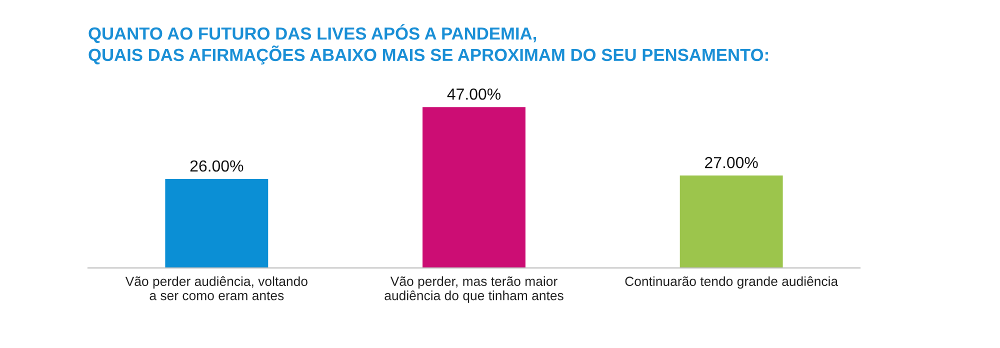 The image size is (1000, 348). What do you see at coordinates (216, 288) in the screenshot?
I see `x-tick-label: Vão perder audiência, voltando a ser como eram antes` at bounding box center [216, 288].